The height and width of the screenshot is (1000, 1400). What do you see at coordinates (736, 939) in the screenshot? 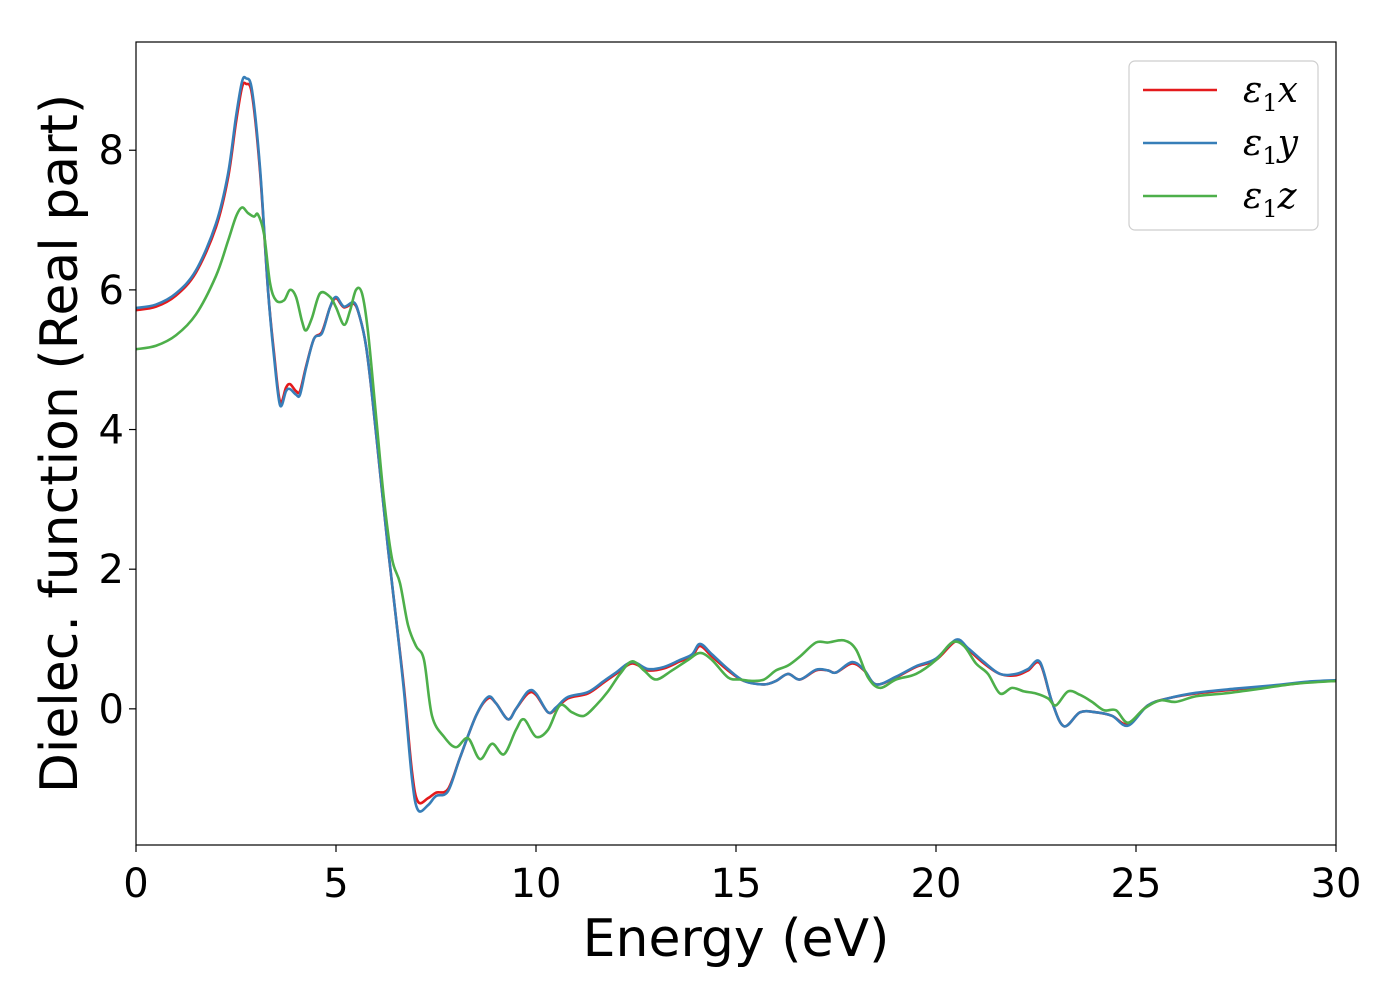
I see `x-axis-label: Energy (eV)` at bounding box center [736, 939].